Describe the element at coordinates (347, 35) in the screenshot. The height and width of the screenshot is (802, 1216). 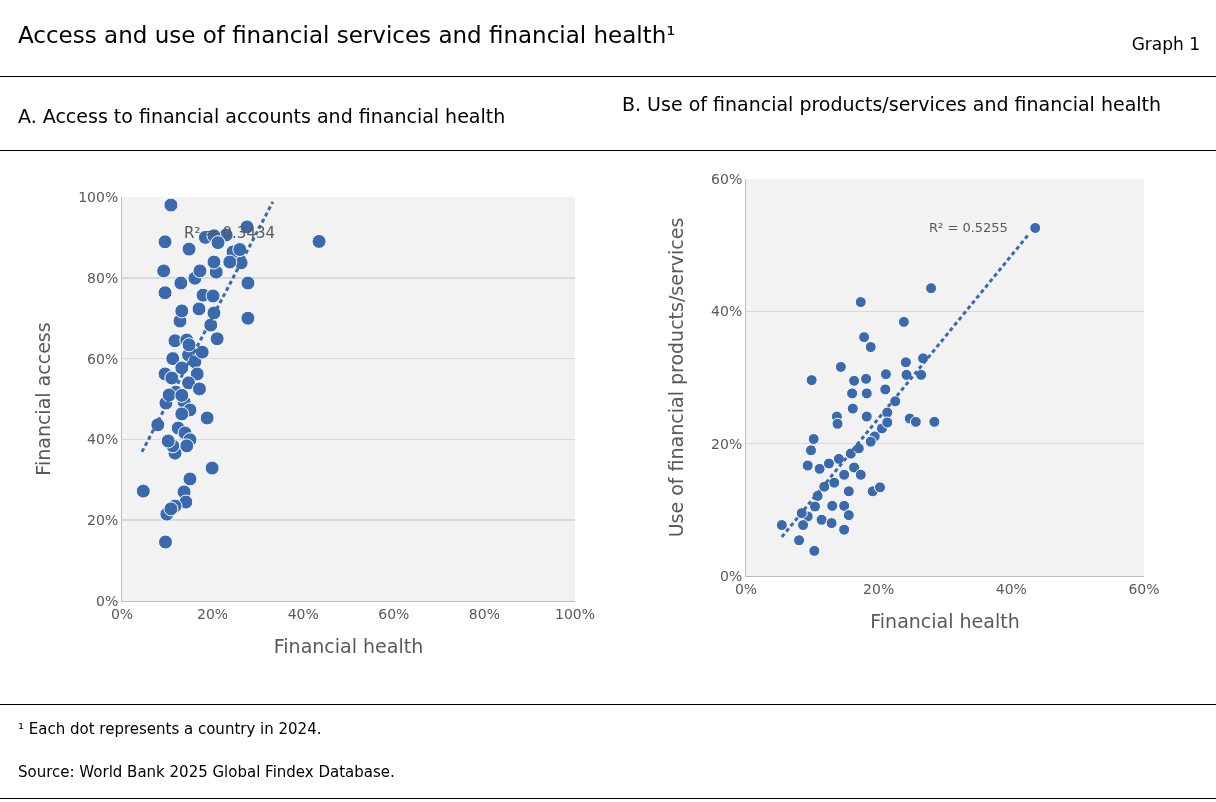
I see `chart-title: Access and use of financial services and financial health¹` at that location.